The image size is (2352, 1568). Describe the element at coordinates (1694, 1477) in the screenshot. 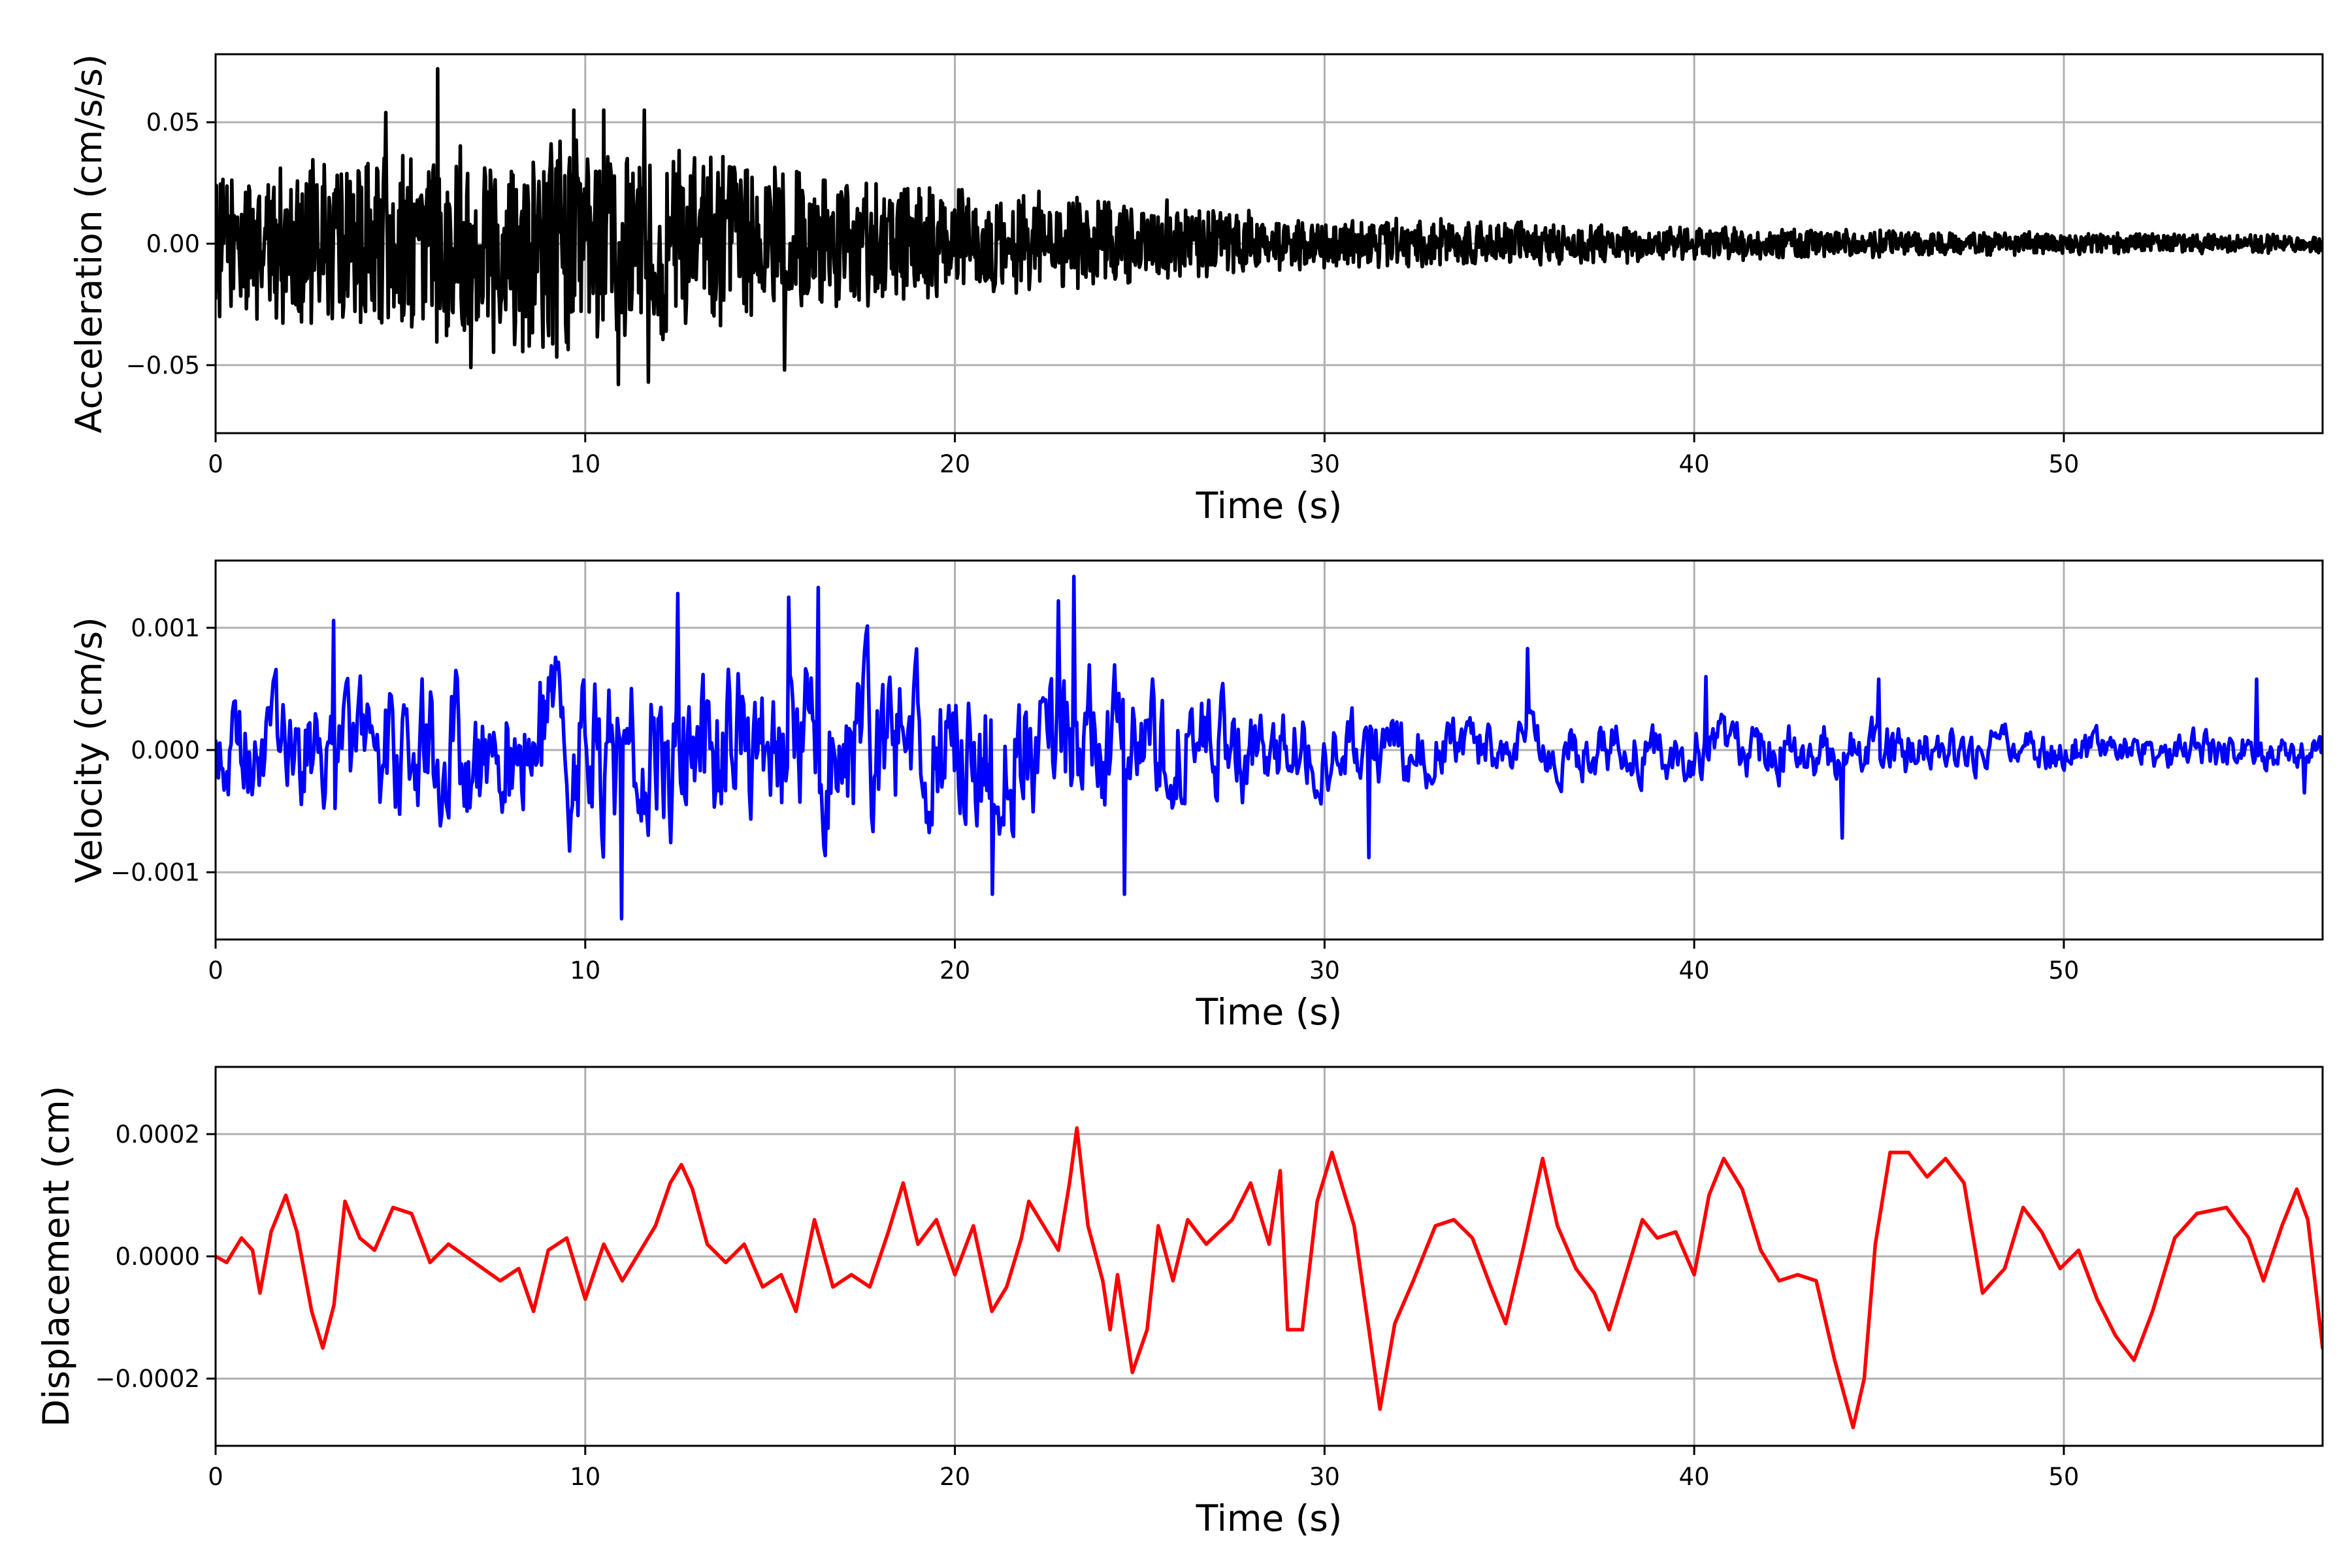

I see `displacement-x-tick-label: 40` at that location.